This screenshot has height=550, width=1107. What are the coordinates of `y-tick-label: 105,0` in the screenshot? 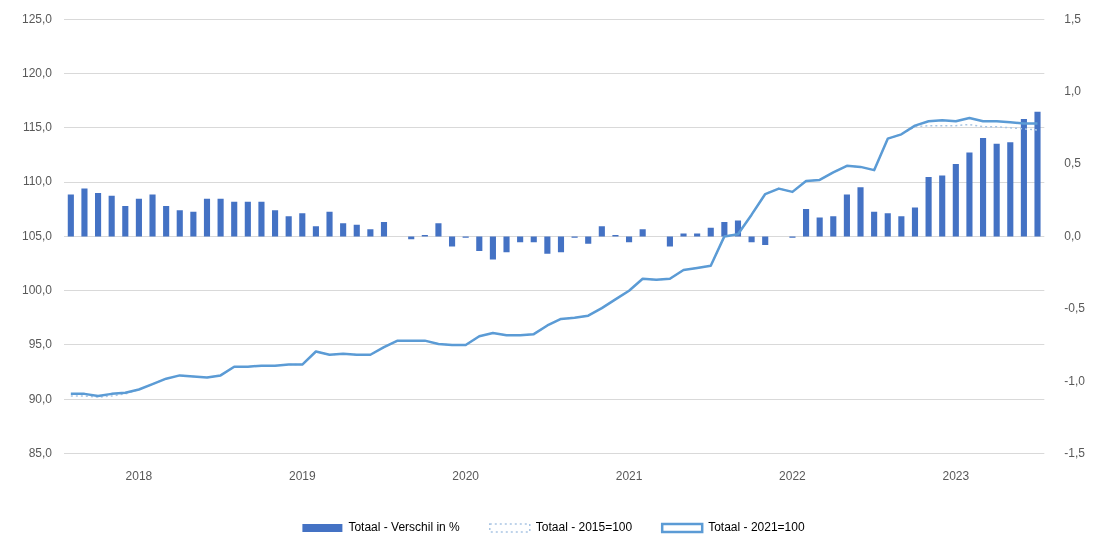 It's located at (37, 235).